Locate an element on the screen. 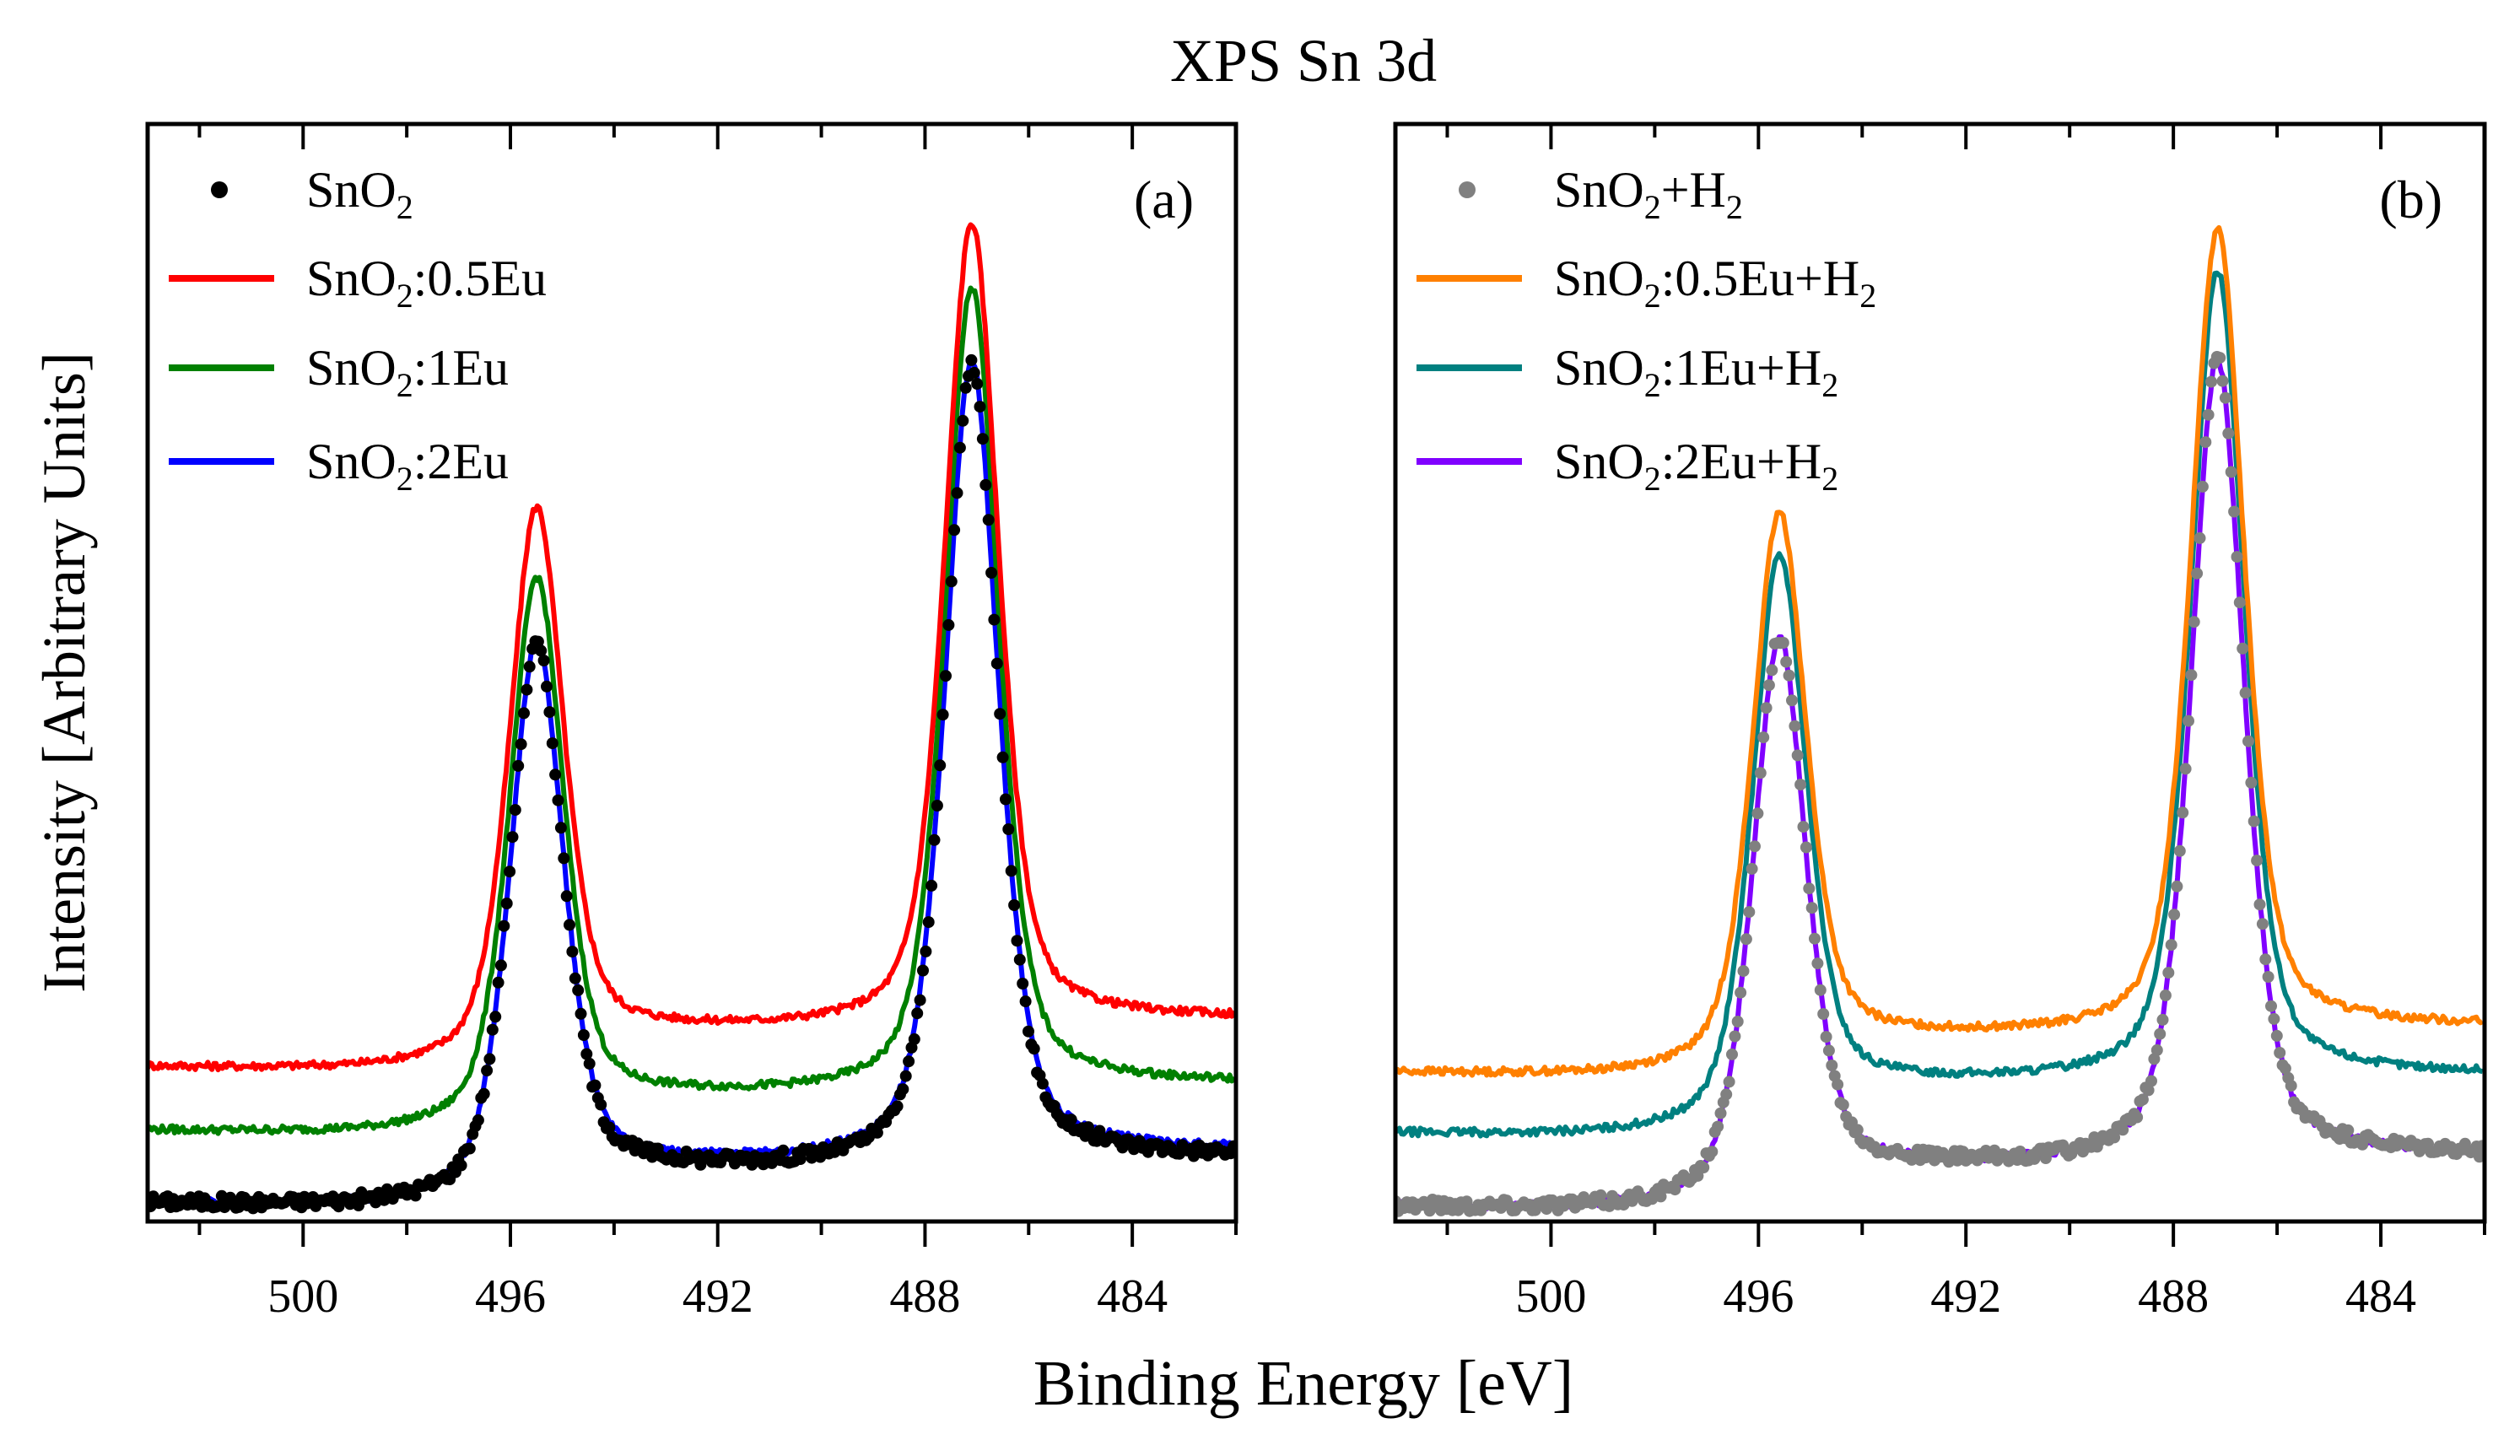 This screenshot has height=1456, width=2520. legend: SnO2 SnO2:0.5Eu SnO2:1Eu SnO2:2Eu is located at coordinates (358, 330).